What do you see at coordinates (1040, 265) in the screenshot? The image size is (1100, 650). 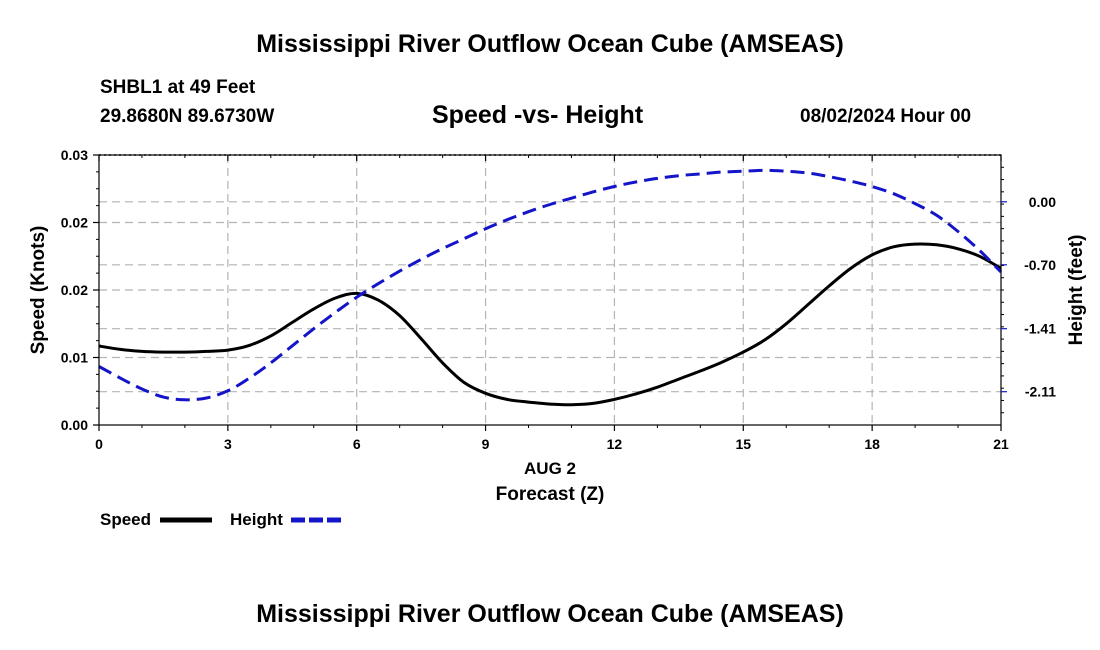 I see `y2-tick-label: -0.70` at bounding box center [1040, 265].